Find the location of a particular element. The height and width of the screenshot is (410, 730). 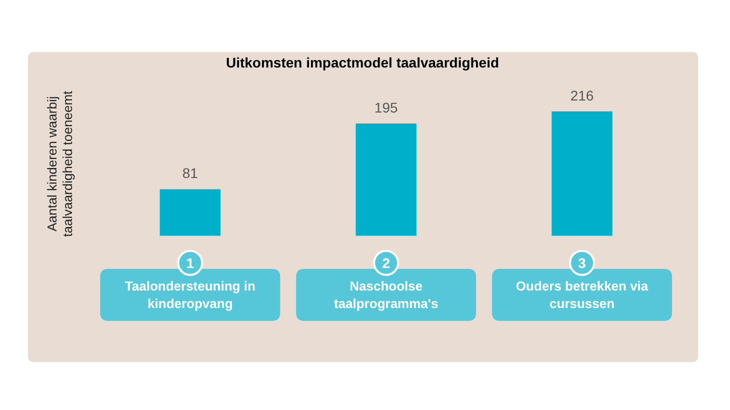

chart-title: Uitkomsten impactmodel taalvaardigheid is located at coordinates (363, 62).